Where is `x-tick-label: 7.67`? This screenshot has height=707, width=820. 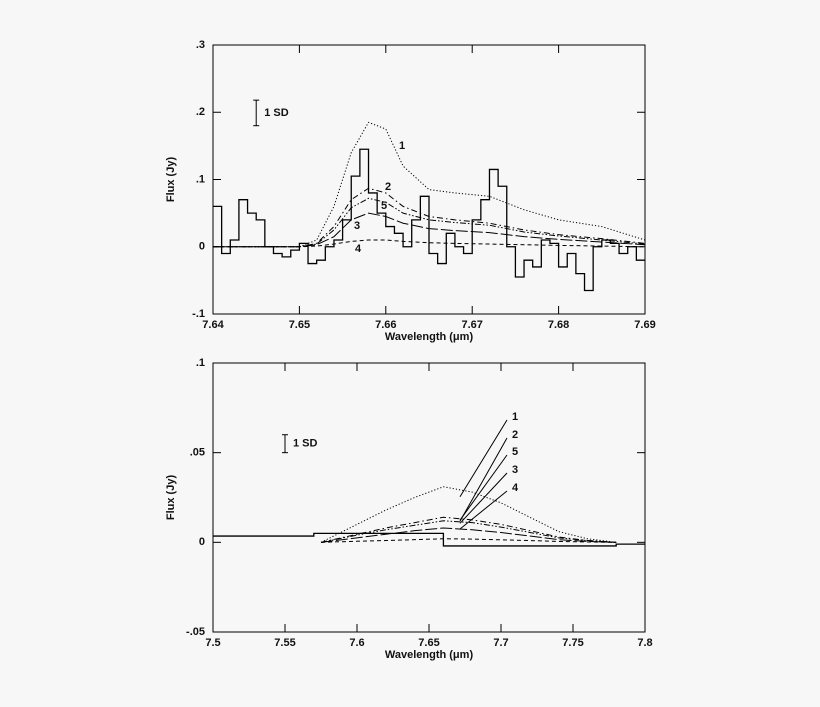 x-tick-label: 7.67 is located at coordinates (471, 325).